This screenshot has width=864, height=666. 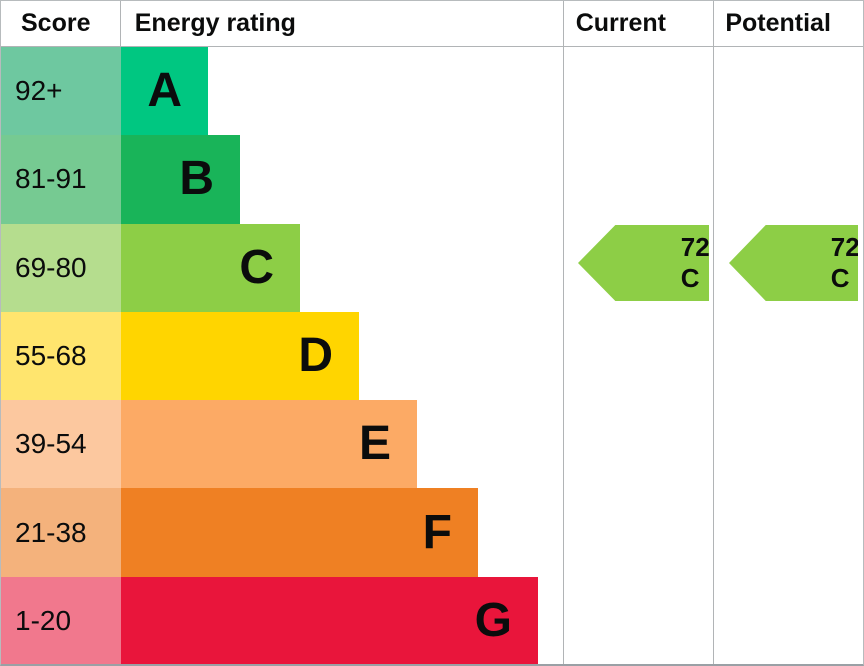 What do you see at coordinates (269, 444) in the screenshot?
I see `band-bar: E` at bounding box center [269, 444].